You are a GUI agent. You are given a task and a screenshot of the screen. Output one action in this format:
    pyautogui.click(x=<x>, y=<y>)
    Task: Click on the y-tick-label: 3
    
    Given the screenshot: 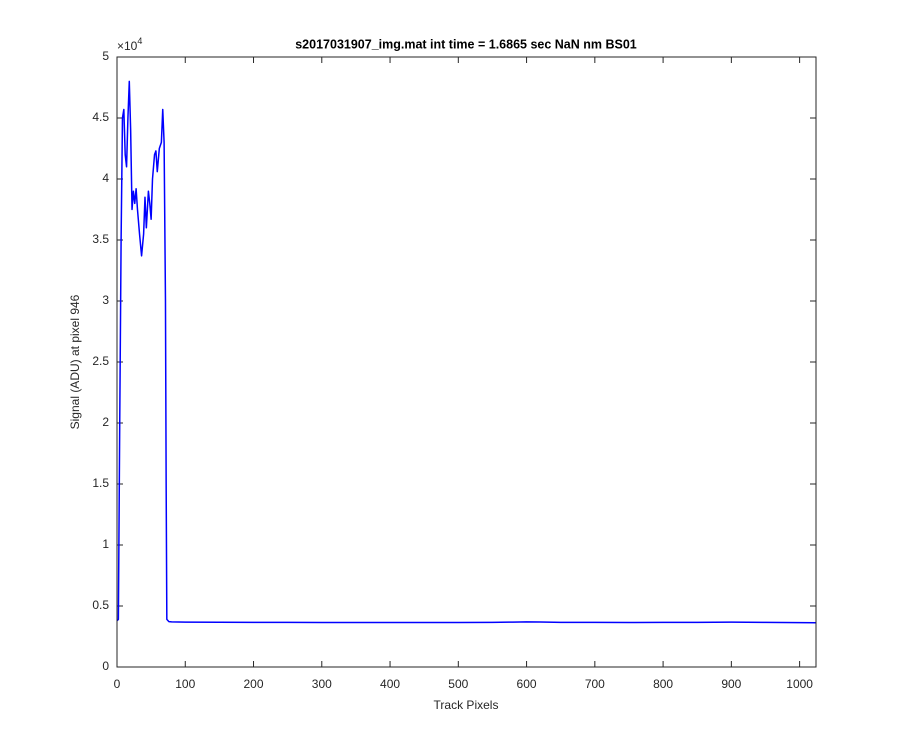 What is the action you would take?
    pyautogui.click(x=105, y=300)
    